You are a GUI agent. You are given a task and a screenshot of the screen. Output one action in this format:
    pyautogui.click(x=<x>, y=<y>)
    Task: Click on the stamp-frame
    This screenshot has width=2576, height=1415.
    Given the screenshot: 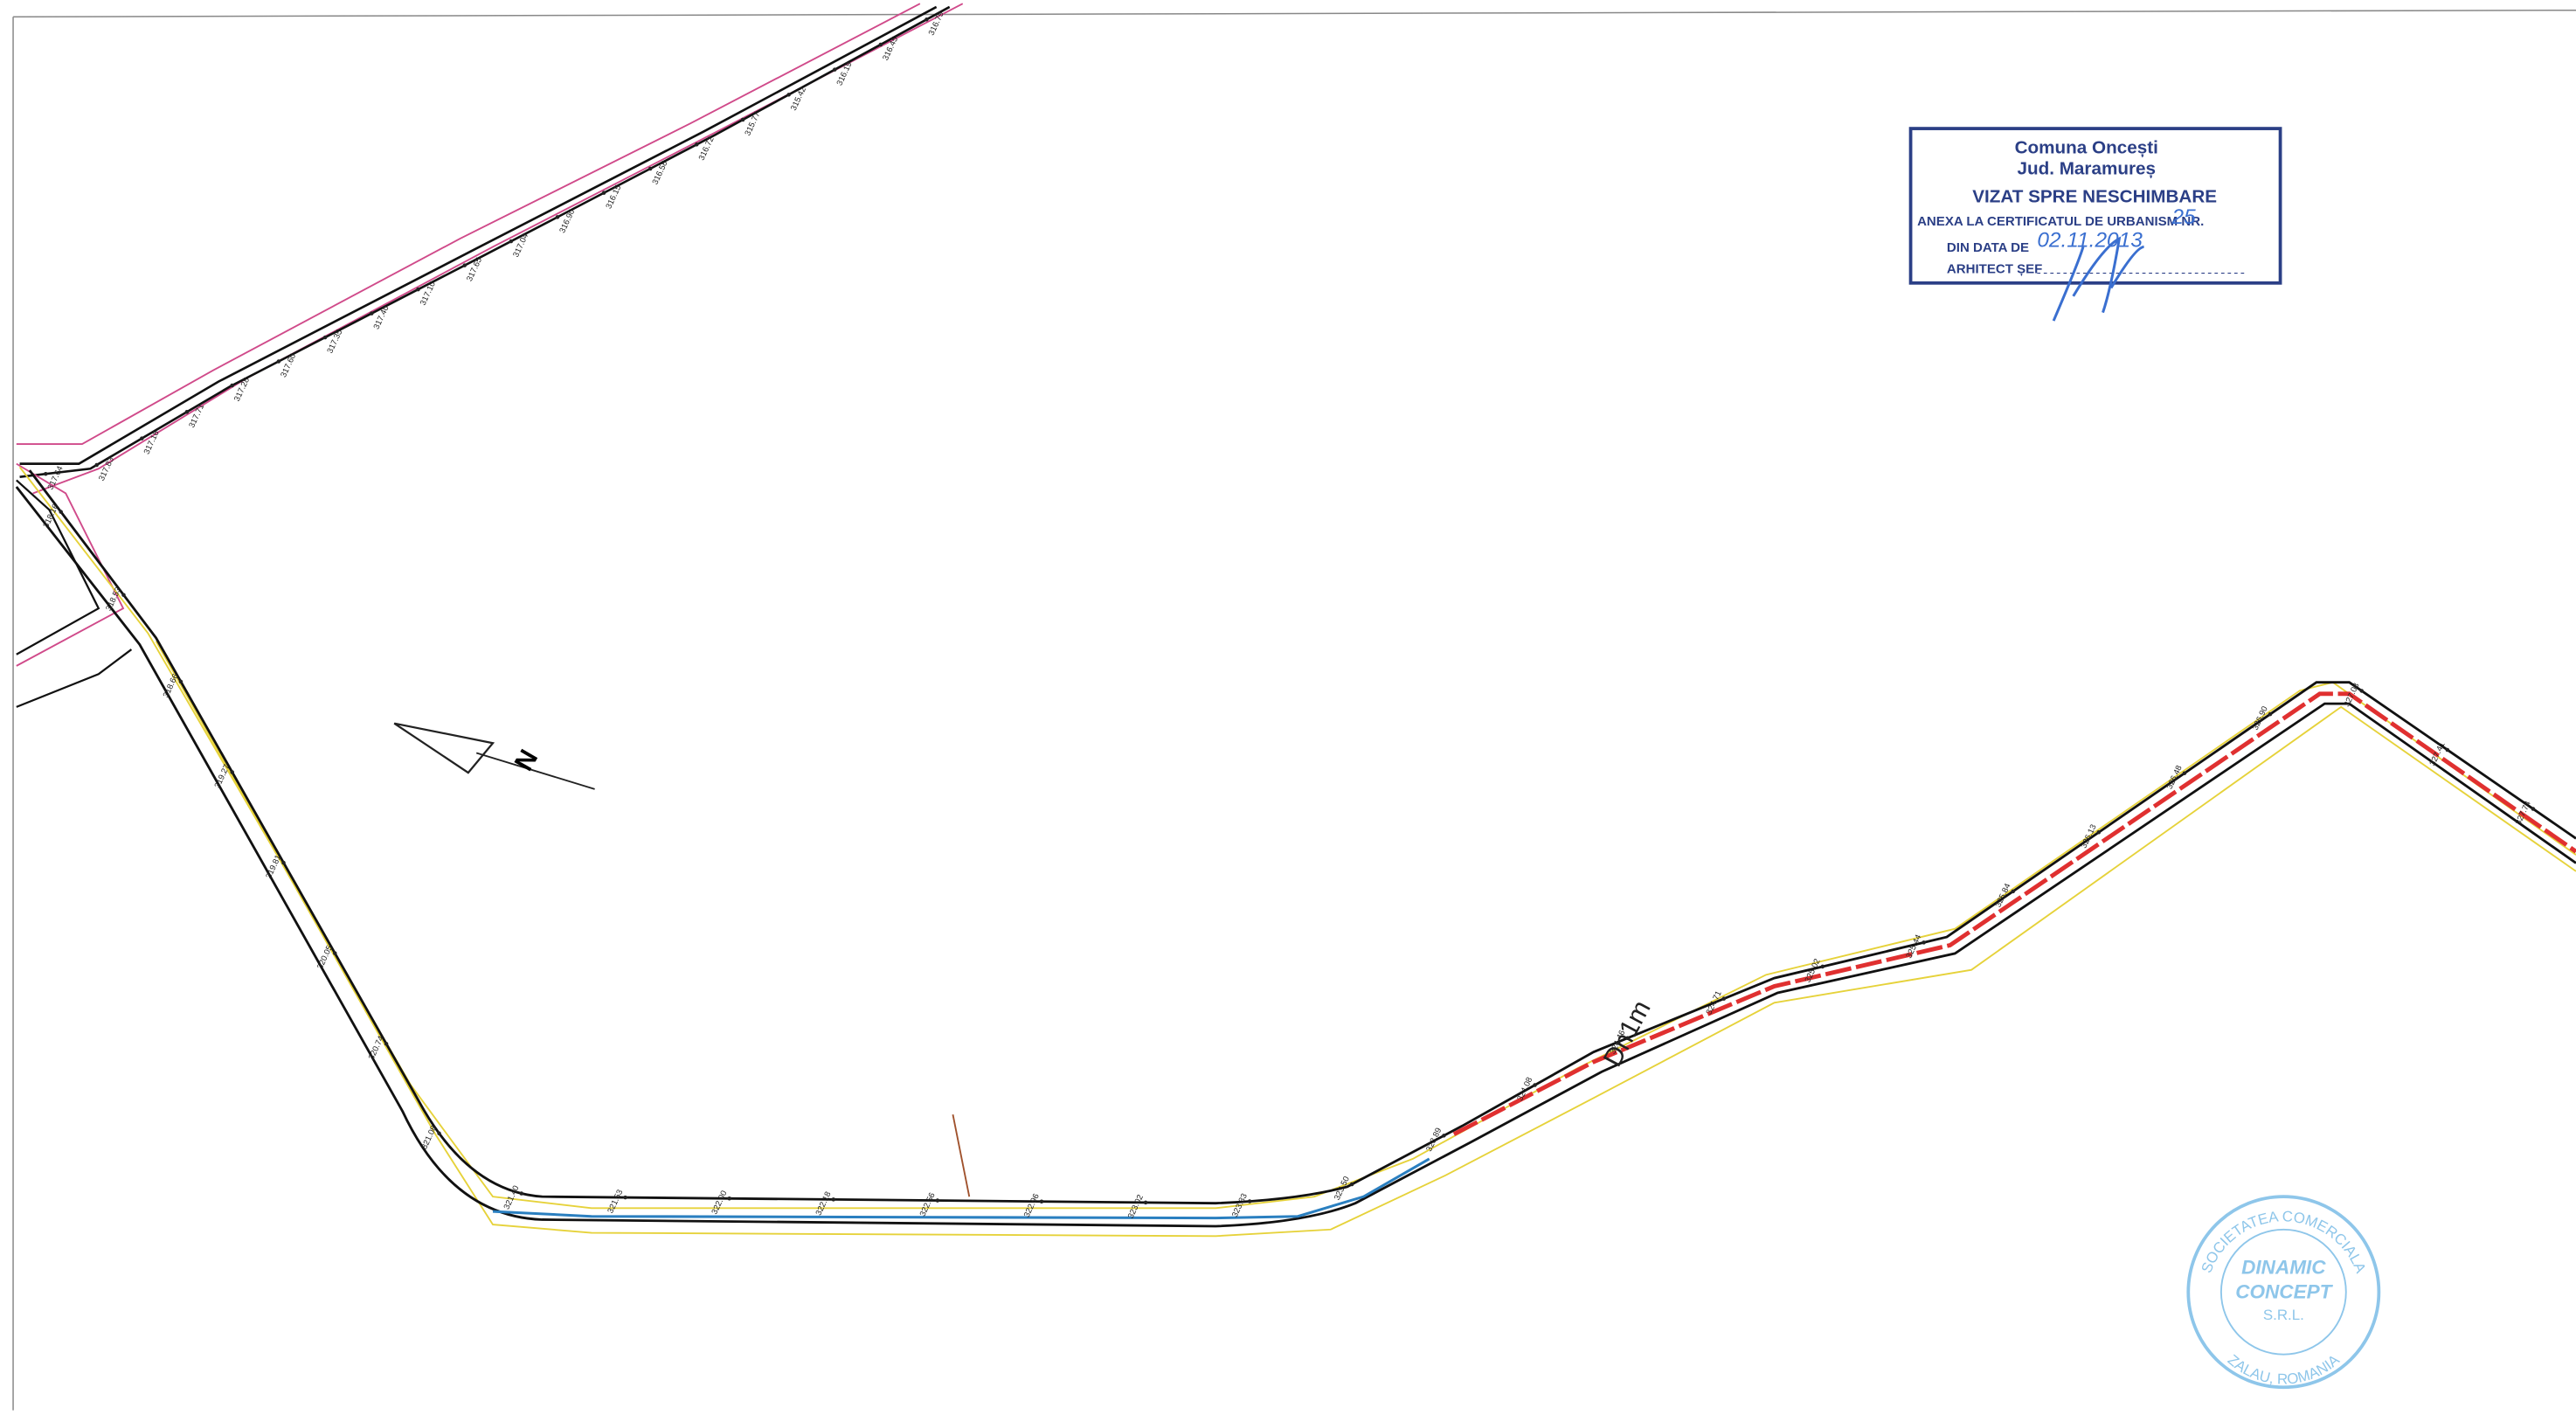 What is the action you would take?
    pyautogui.click(x=2095, y=206)
    